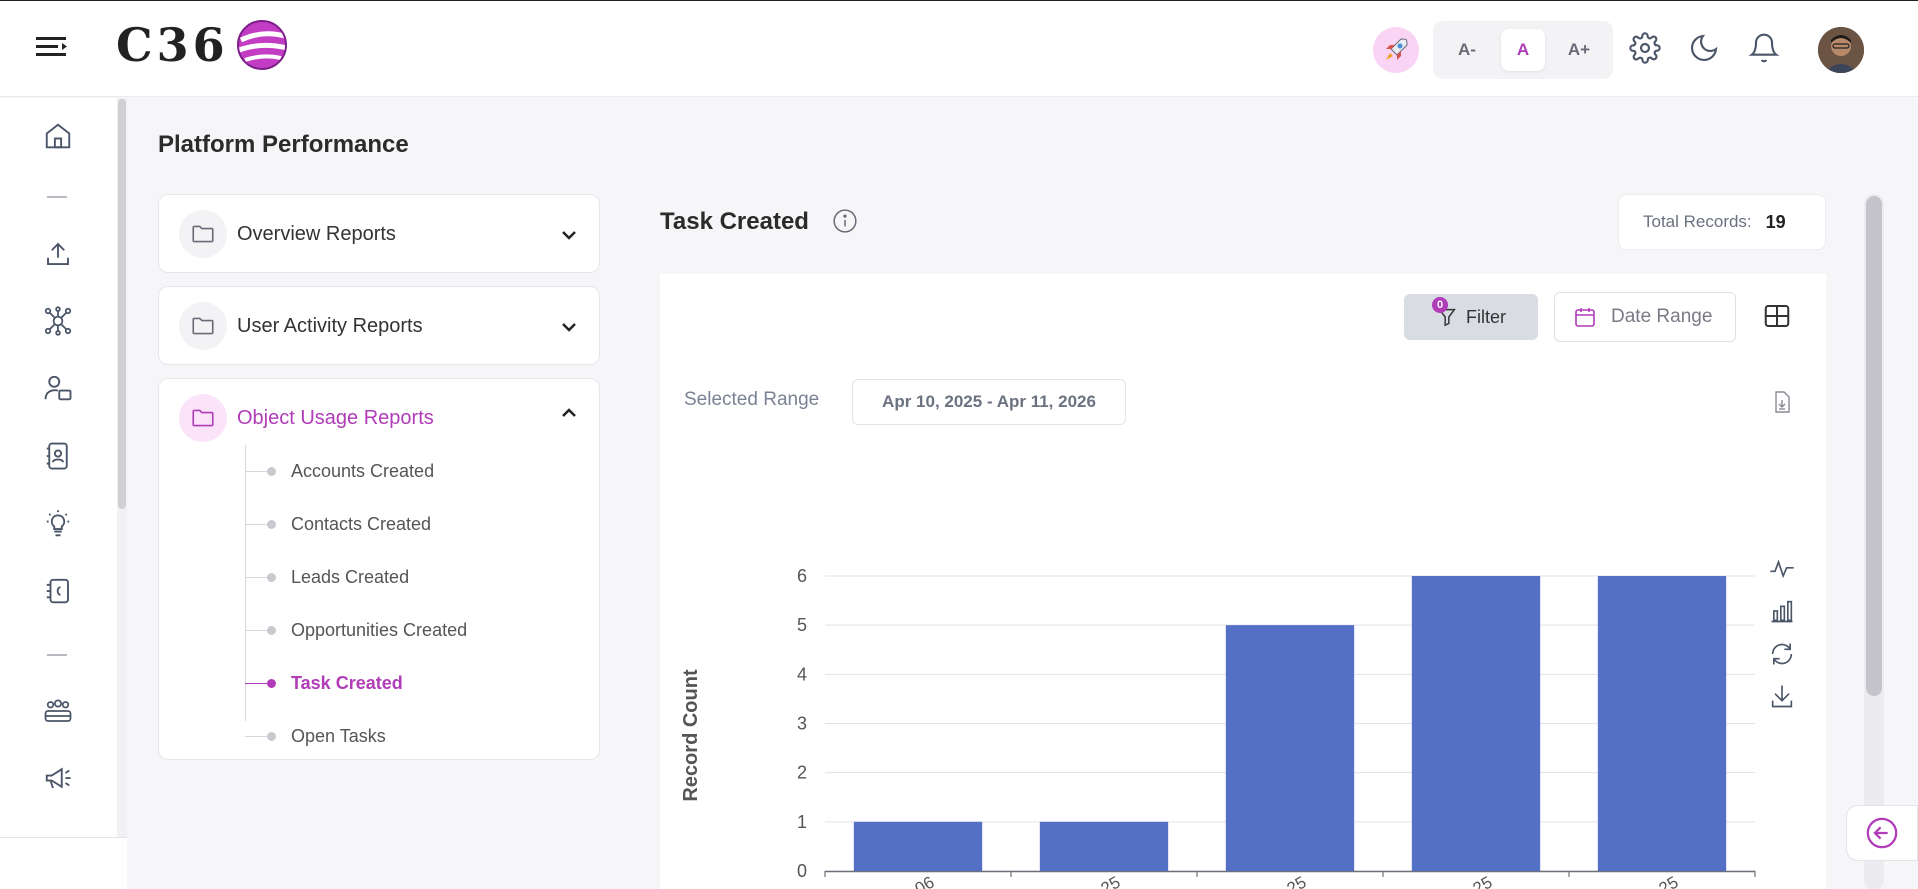 Image resolution: width=1918 pixels, height=889 pixels. What do you see at coordinates (58, 456) in the screenshot?
I see `id-badge-icon` at bounding box center [58, 456].